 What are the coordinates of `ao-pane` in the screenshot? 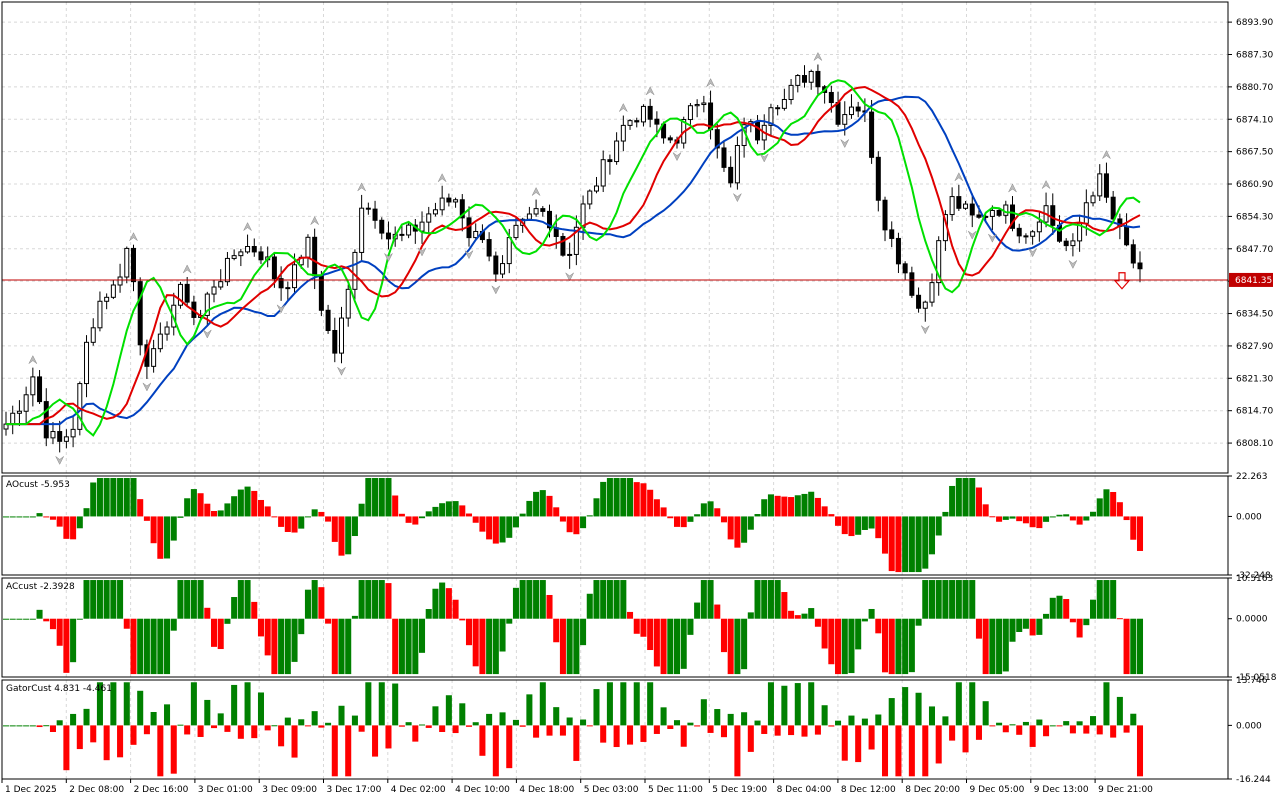 It's located at (573, 525).